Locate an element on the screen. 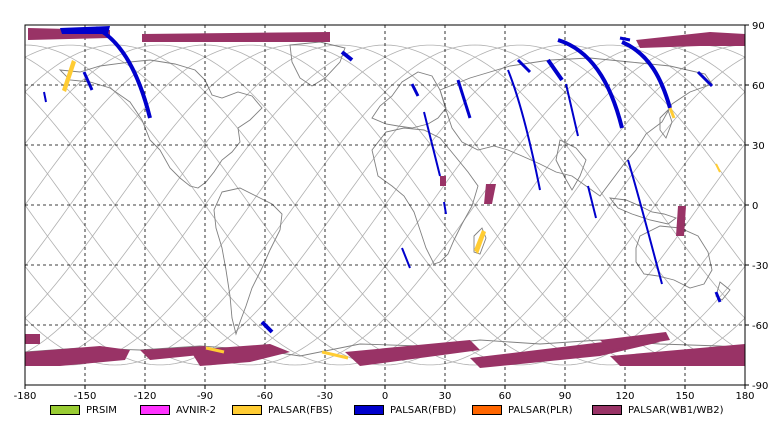 The height and width of the screenshot is (430, 770). legend-item: AVNIR-2 is located at coordinates (178, 410).